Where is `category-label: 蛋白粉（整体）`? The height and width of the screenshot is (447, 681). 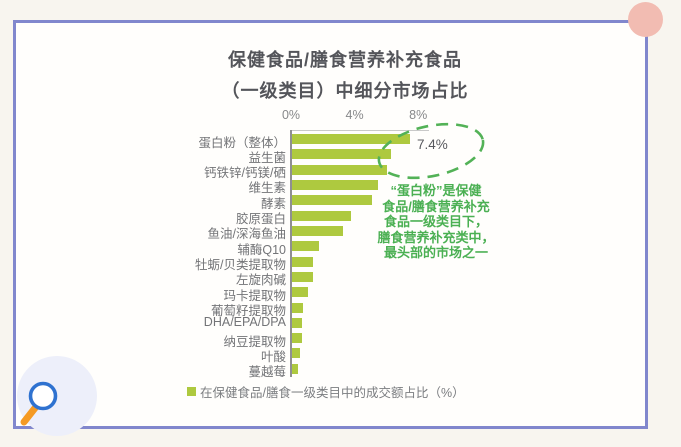 category-label: 蛋白粉（整体） is located at coordinates (242, 142).